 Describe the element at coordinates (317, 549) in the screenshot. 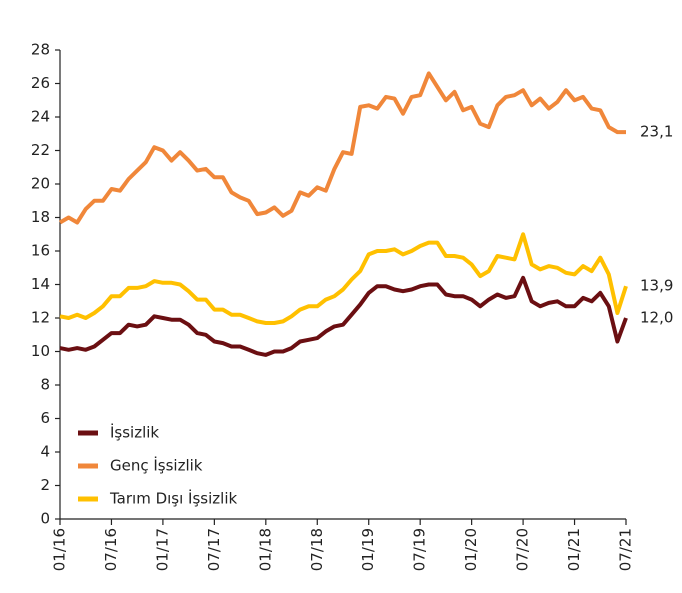

I see `x-tick-label: 07/18` at that location.